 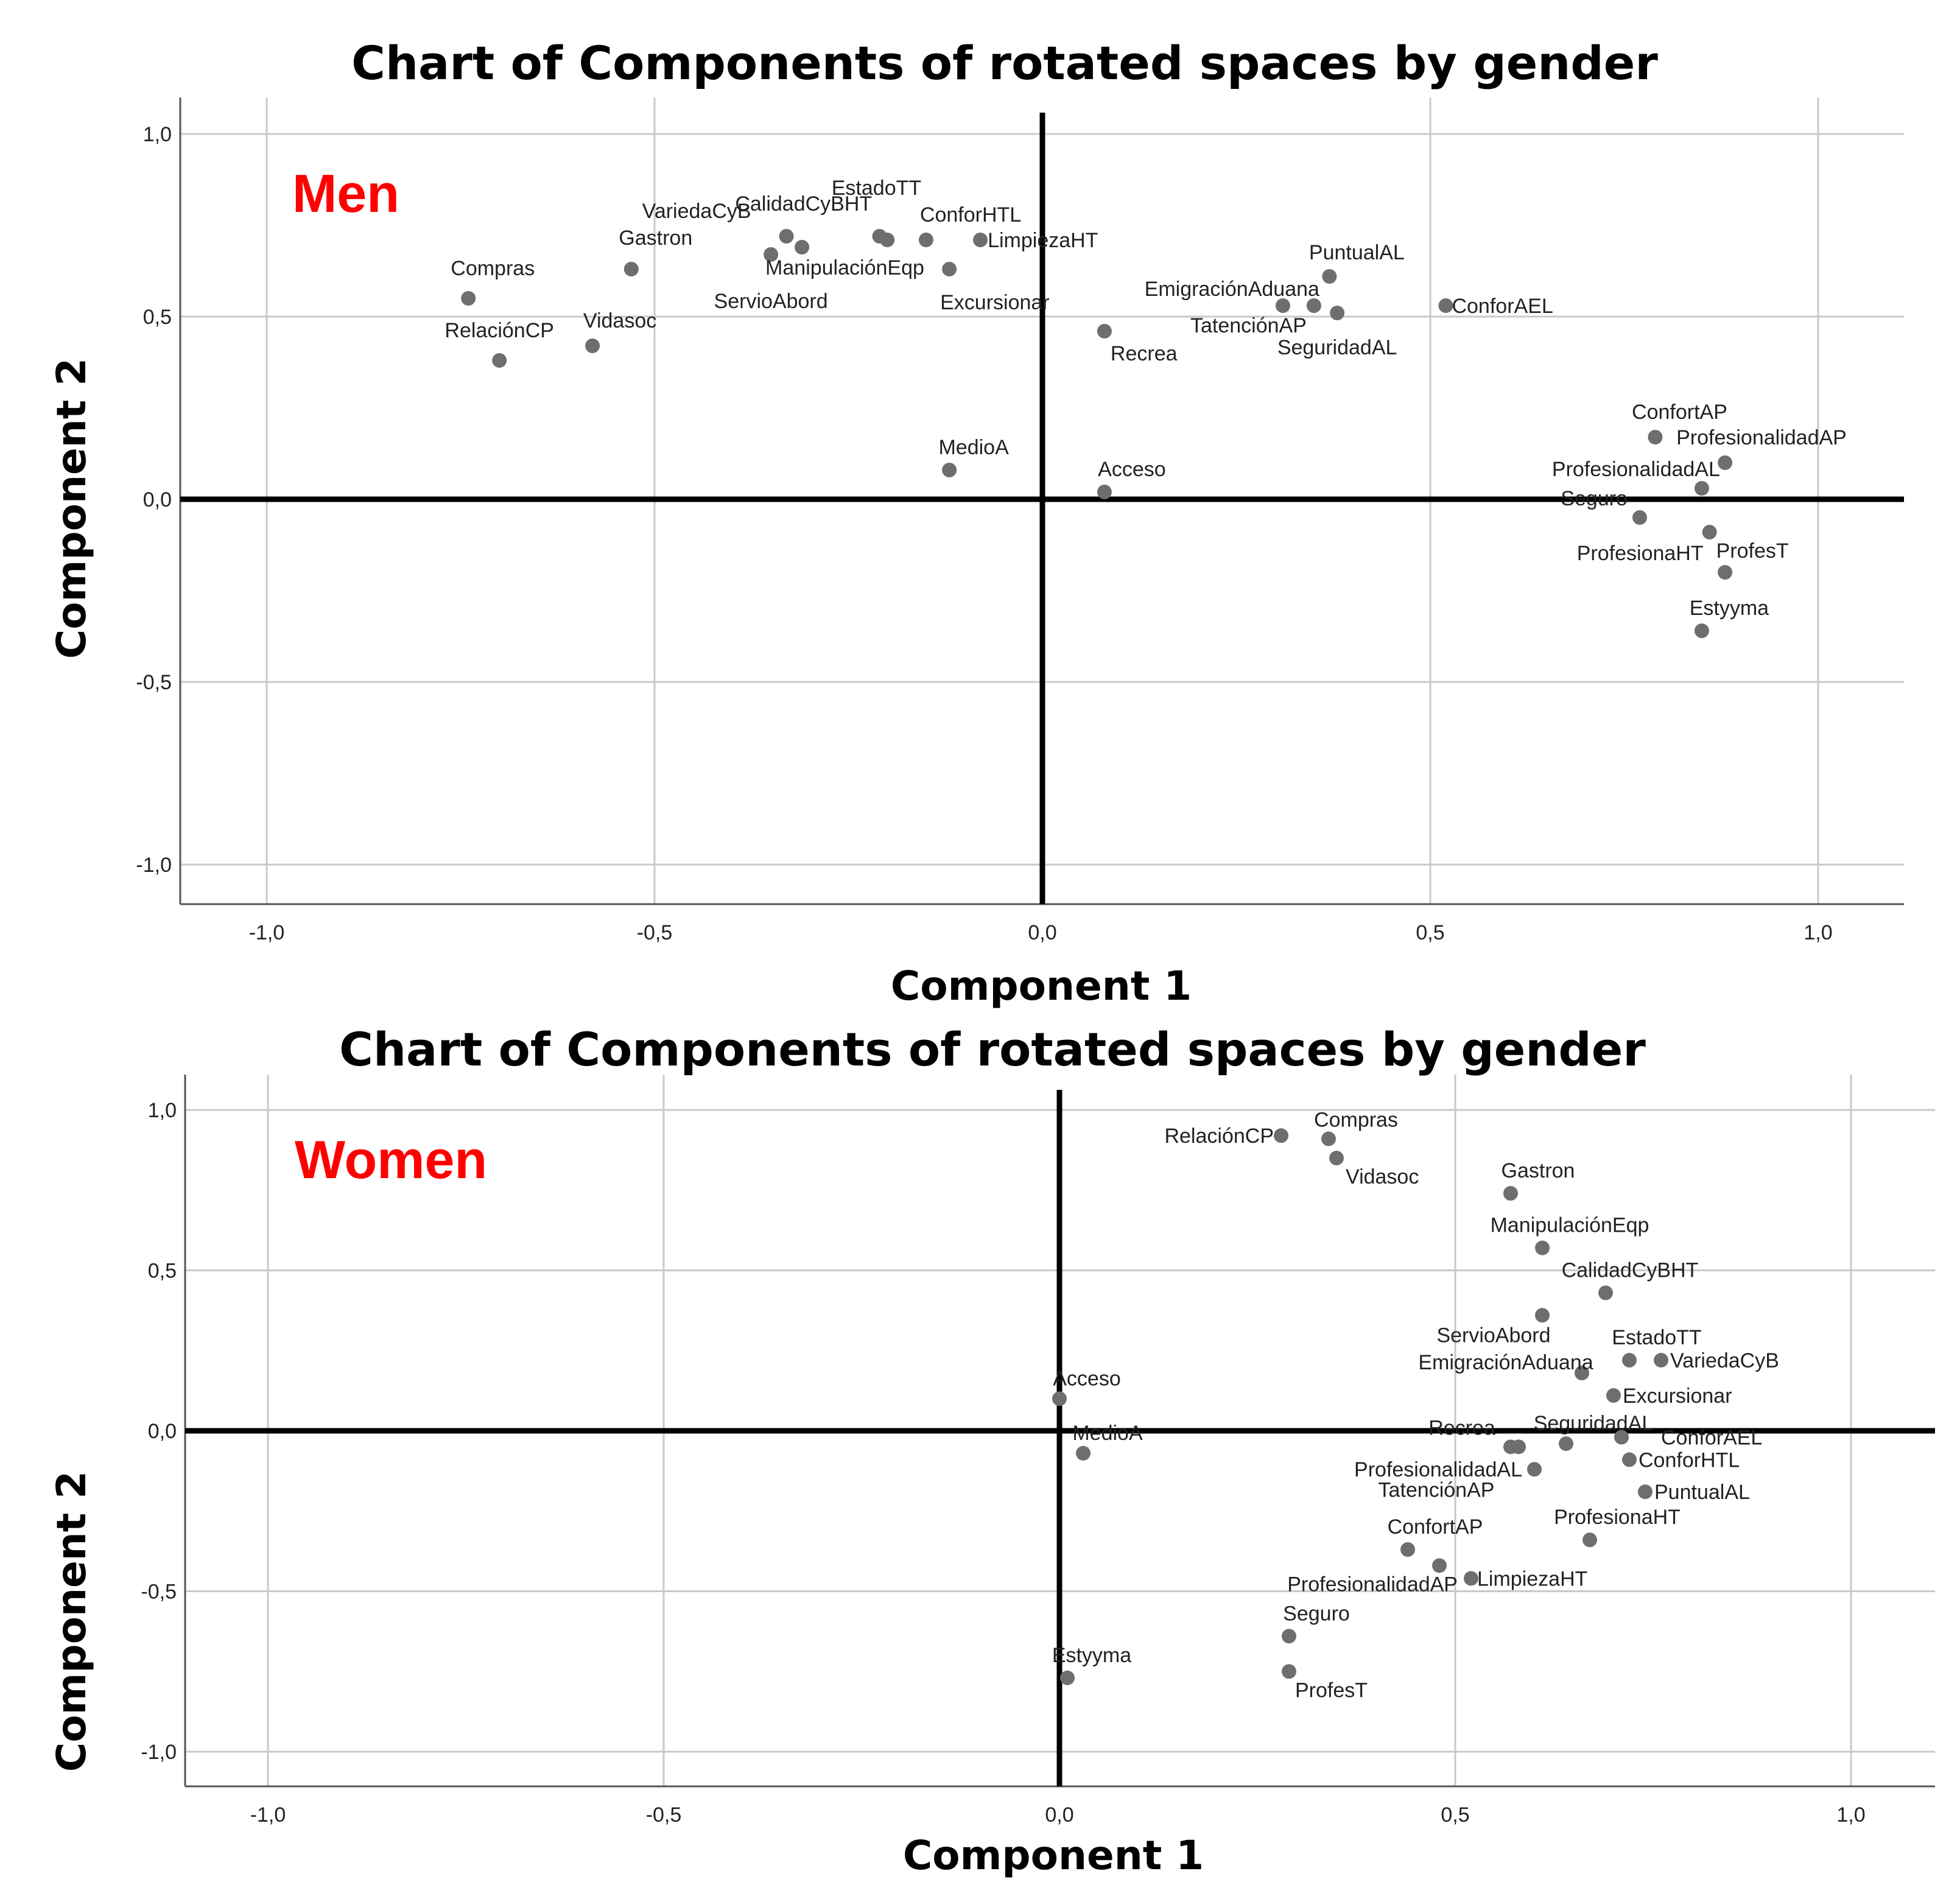 I want to click on data-point-label: ManipulaciónEqp, so click(x=1570, y=1226).